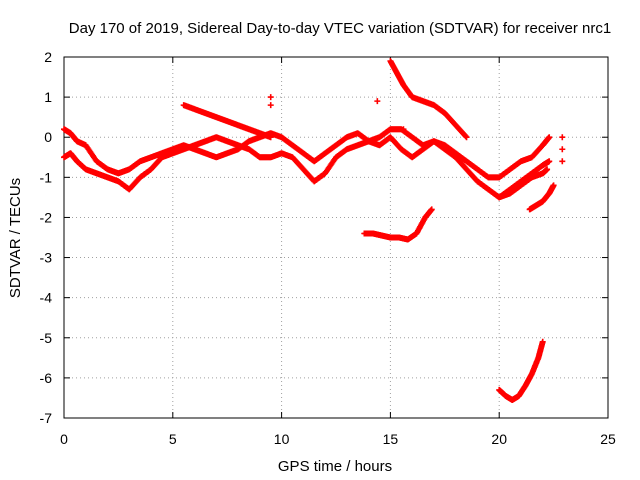 This screenshot has width=640, height=480. What do you see at coordinates (608, 439) in the screenshot?
I see `x-tick-label: 25` at bounding box center [608, 439].